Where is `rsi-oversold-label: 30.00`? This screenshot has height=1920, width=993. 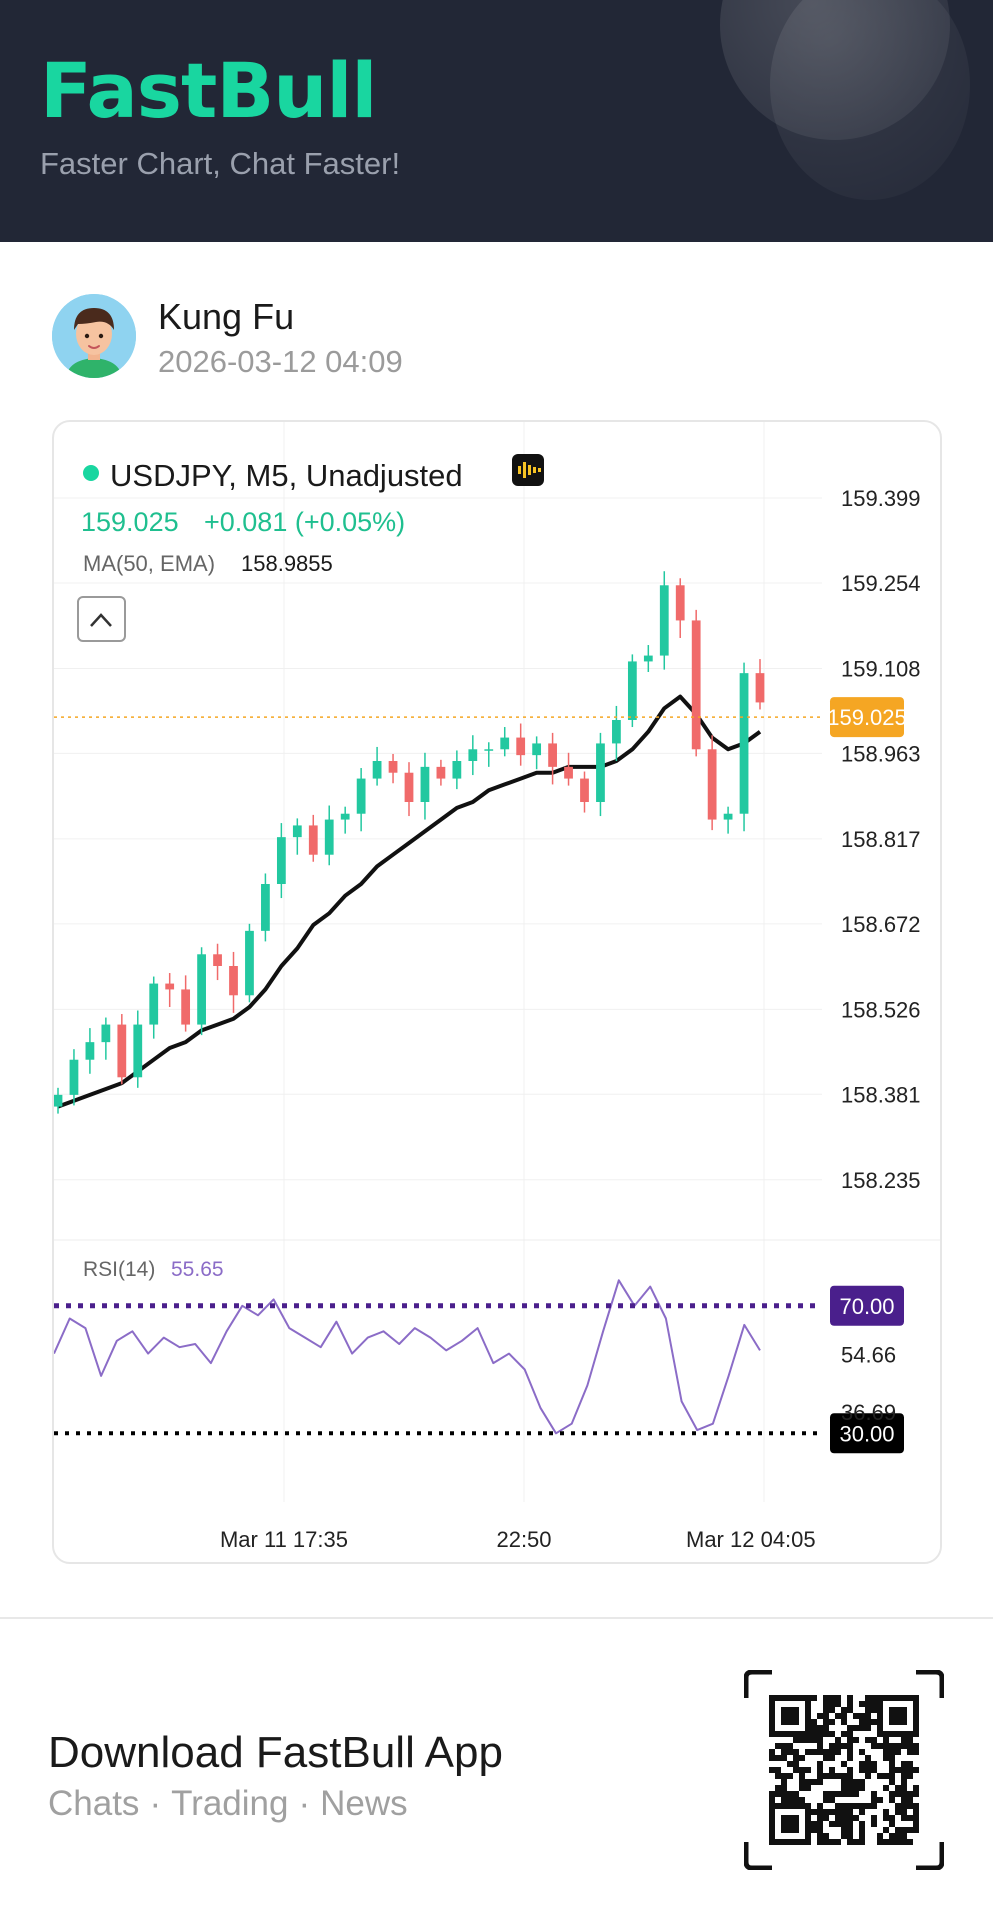 rsi-oversold-label: 30.00 is located at coordinates (866, 1433).